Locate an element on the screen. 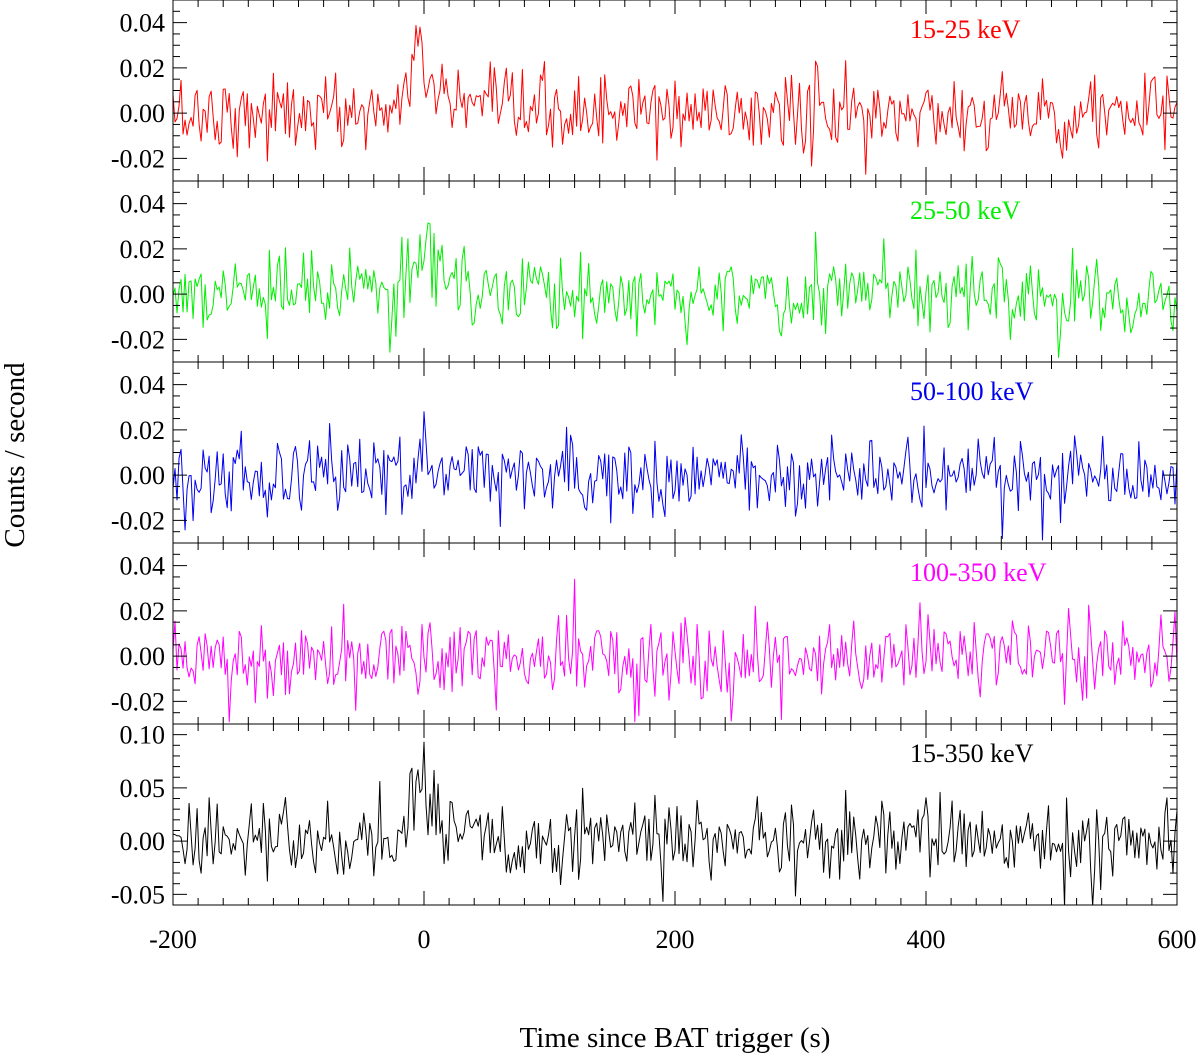 Image resolution: width=1200 pixels, height=1057 pixels. x-tick-labels: -200 0 200 400 600 is located at coordinates (672, 939).